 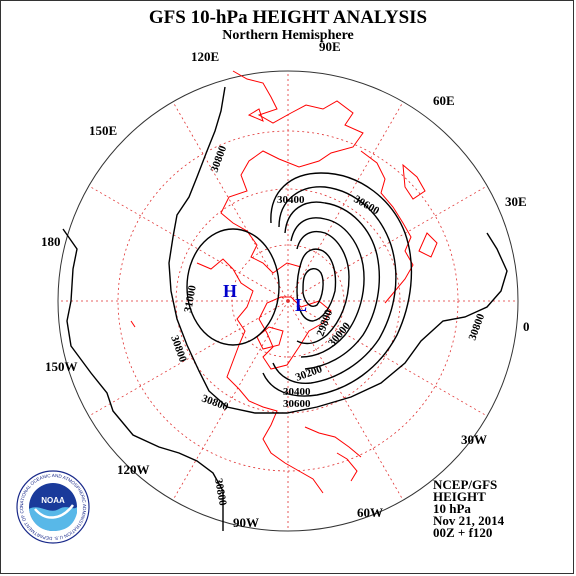 I want to click on coastline-gulf, so click(x=347, y=467).